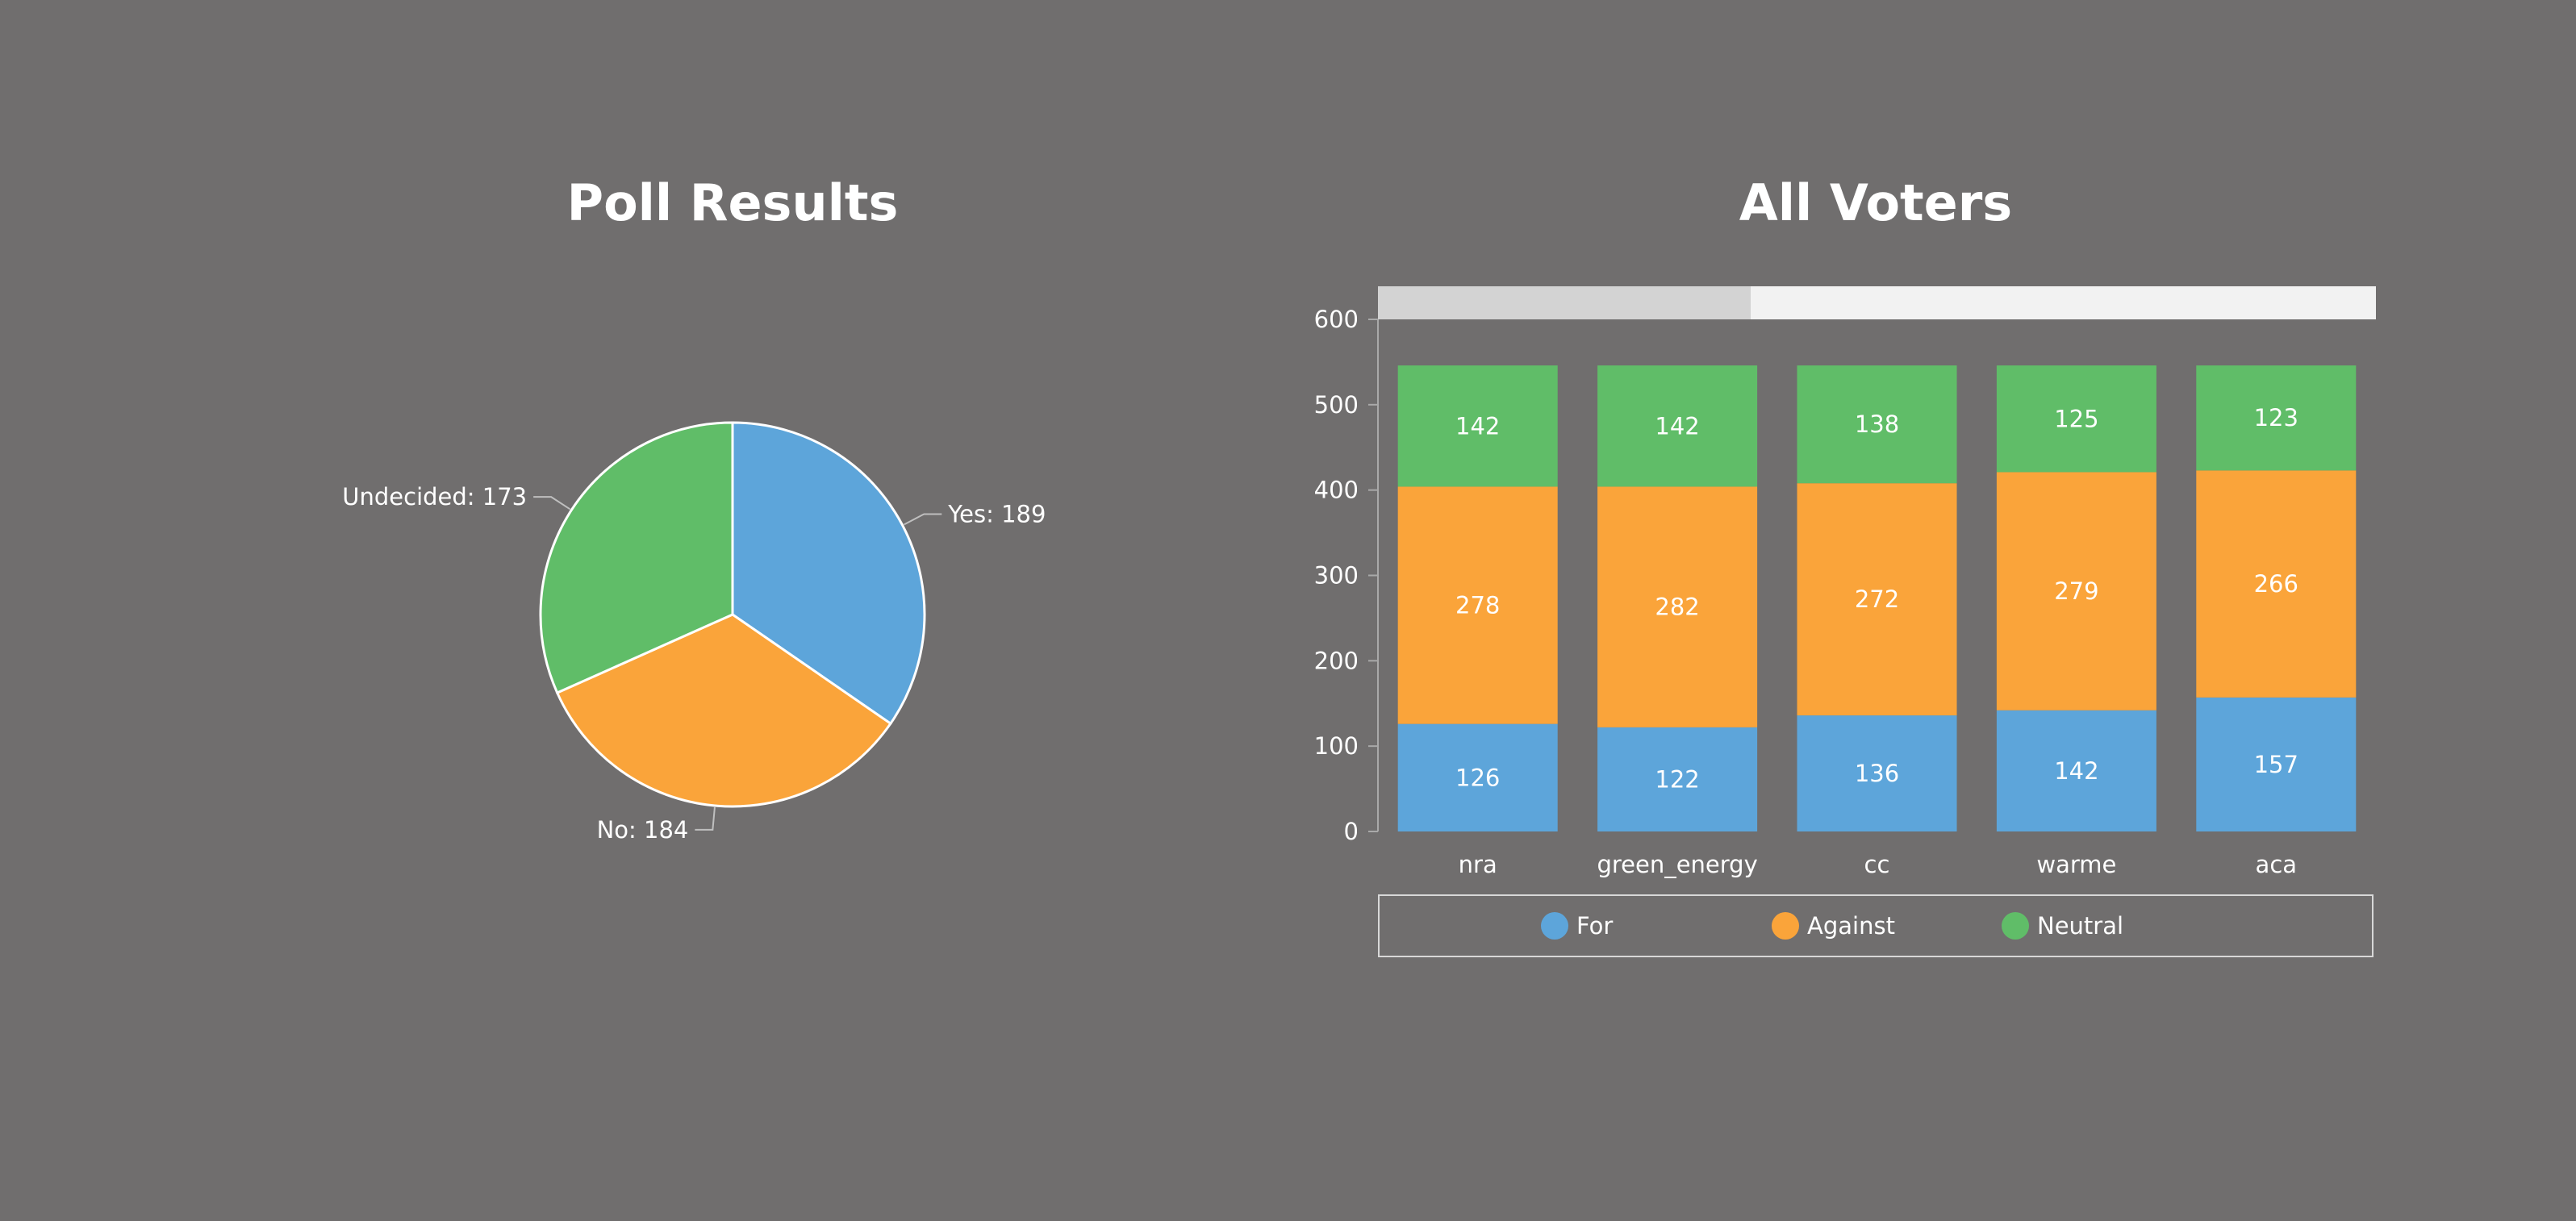 The width and height of the screenshot is (2576, 1221). What do you see at coordinates (1554, 926) in the screenshot?
I see `legend-swatch-for` at bounding box center [1554, 926].